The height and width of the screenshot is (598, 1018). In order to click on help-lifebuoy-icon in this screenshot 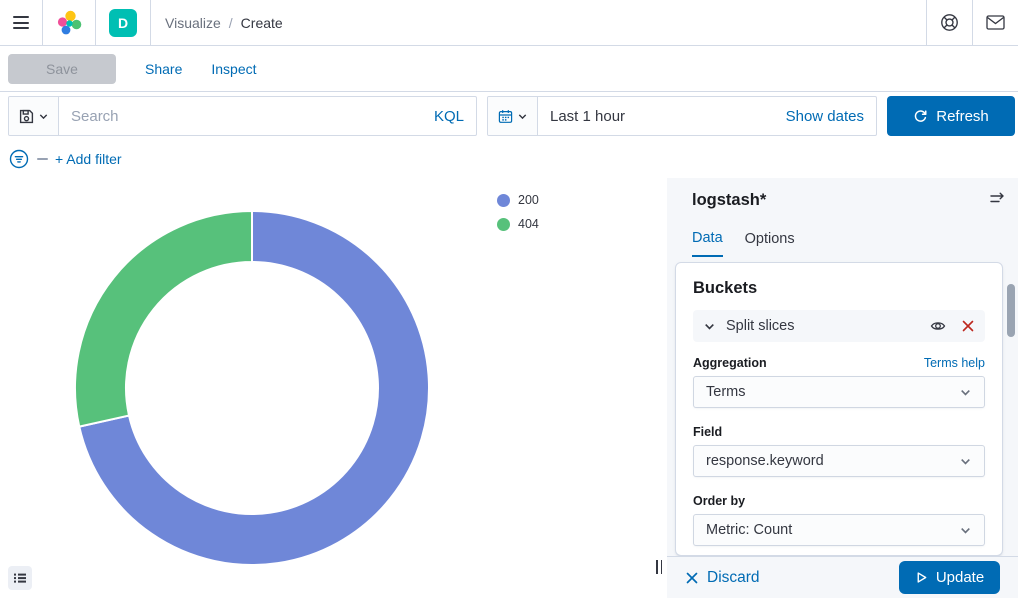, I will do `click(949, 22)`.